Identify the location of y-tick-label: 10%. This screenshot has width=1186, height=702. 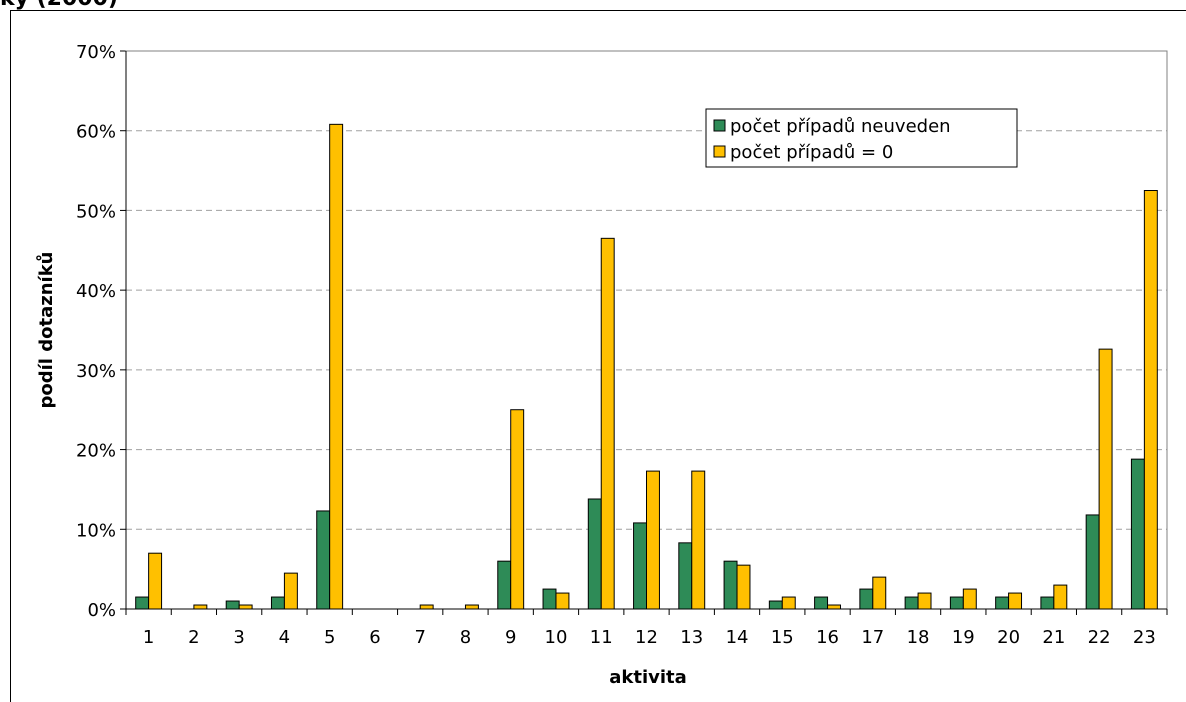
(96, 530).